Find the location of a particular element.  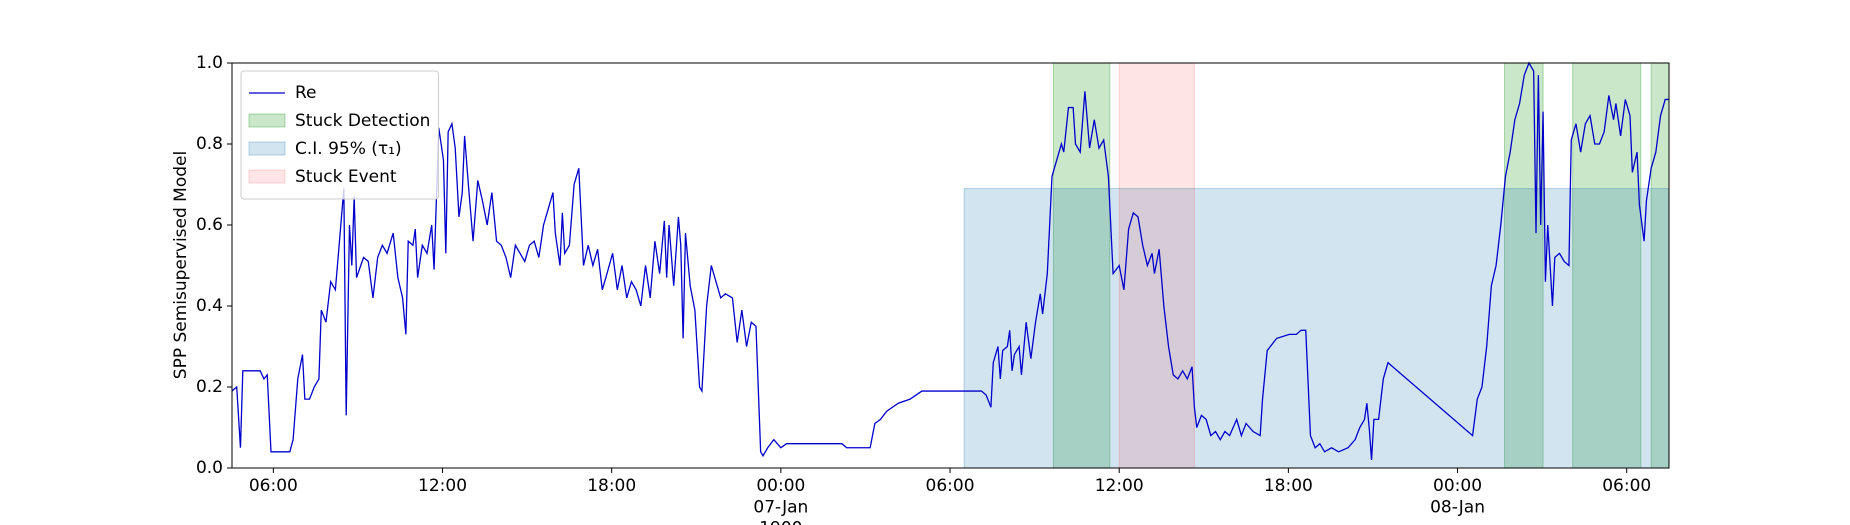

legend-frame is located at coordinates (339, 135).